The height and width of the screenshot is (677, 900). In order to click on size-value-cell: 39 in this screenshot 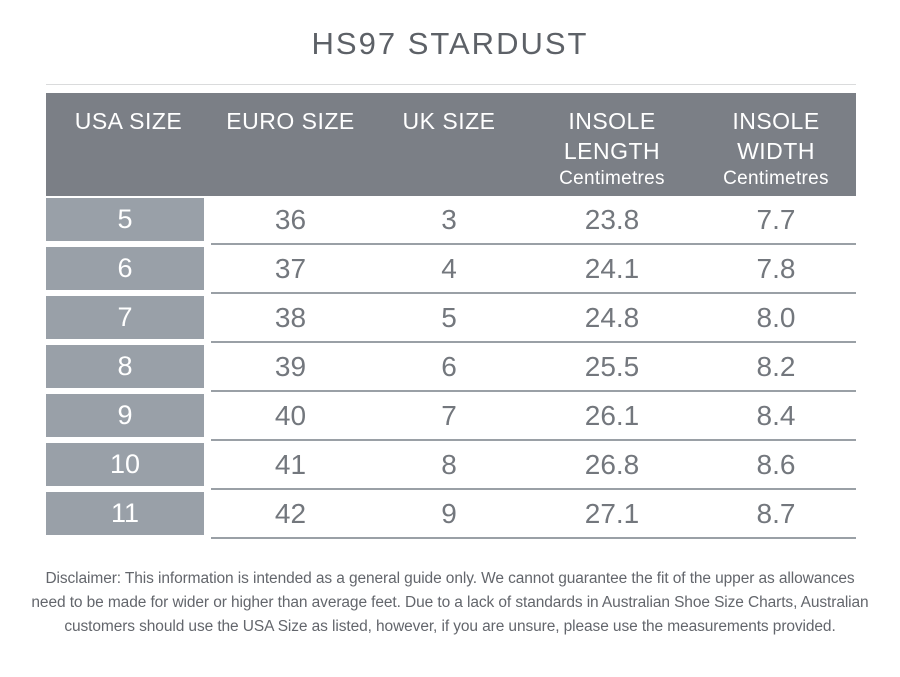, I will do `click(290, 366)`.